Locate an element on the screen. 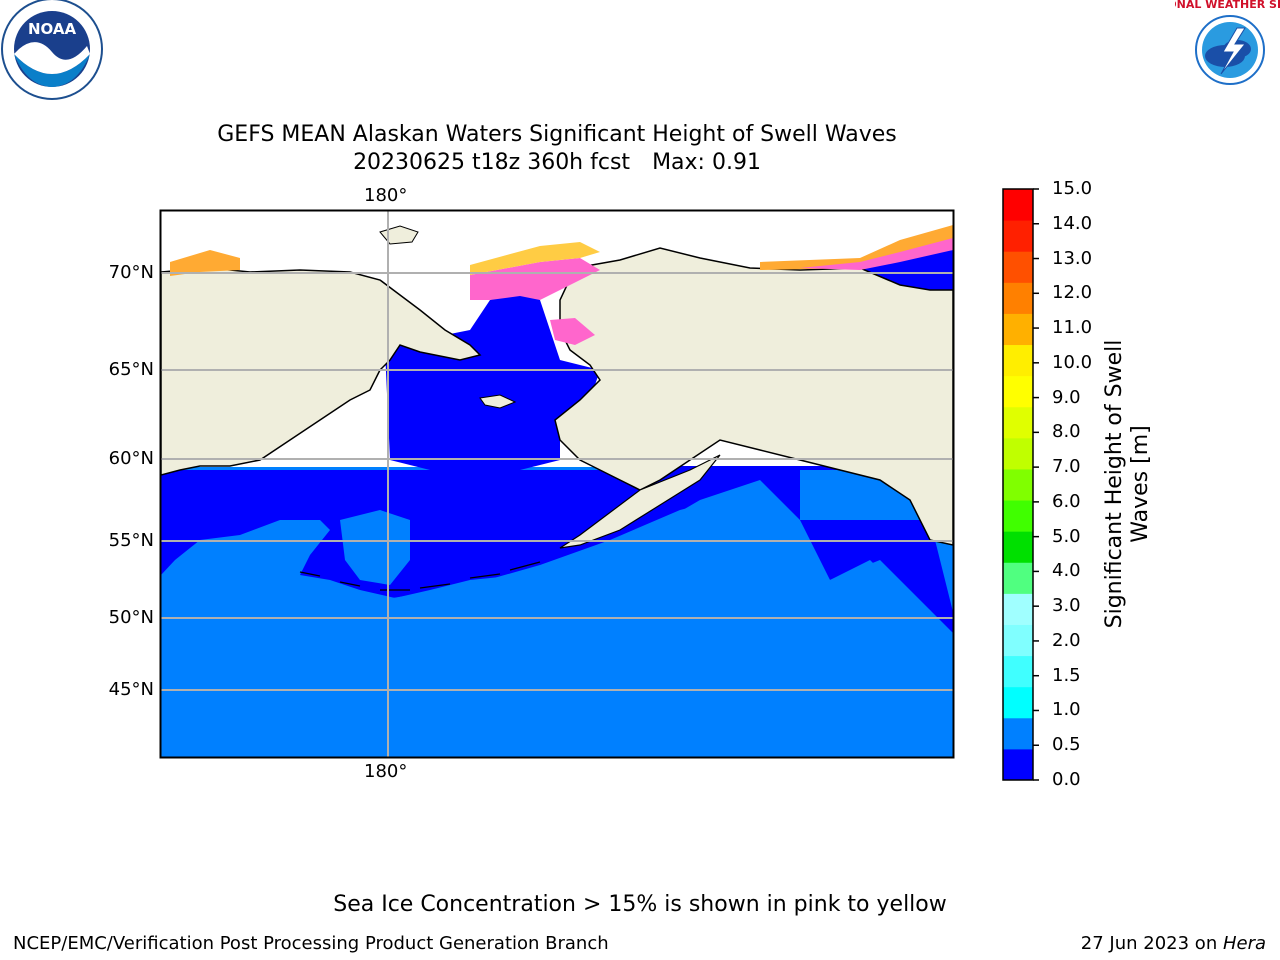 This screenshot has height=960, width=1280. colorbar-frame is located at coordinates (1018, 484).